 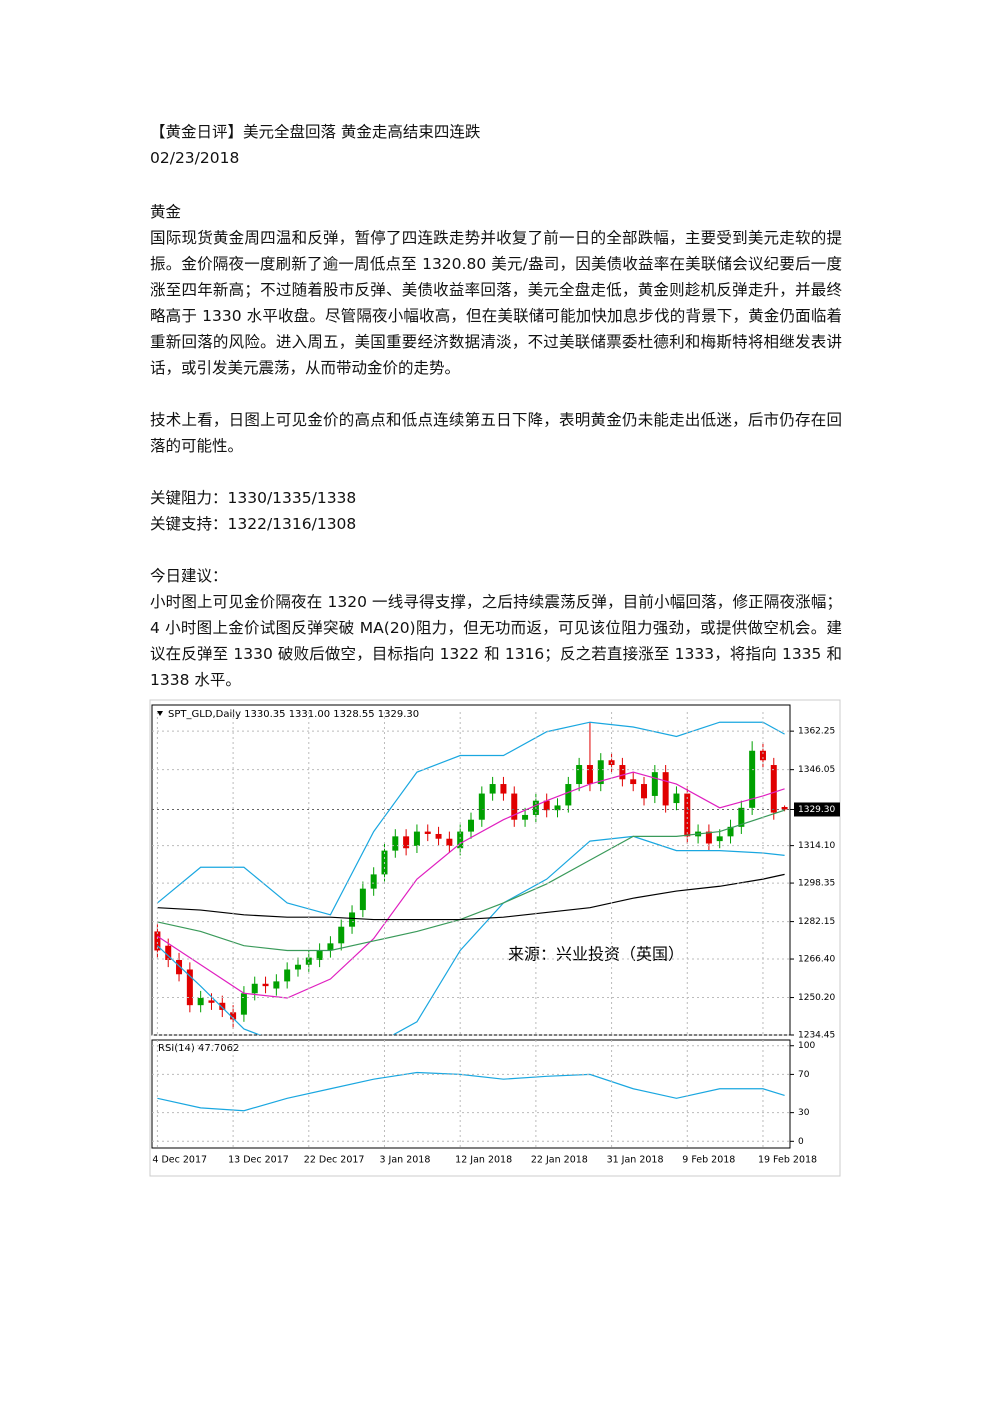 What do you see at coordinates (801, 1142) in the screenshot?
I see `y-tick-label: 0` at bounding box center [801, 1142].